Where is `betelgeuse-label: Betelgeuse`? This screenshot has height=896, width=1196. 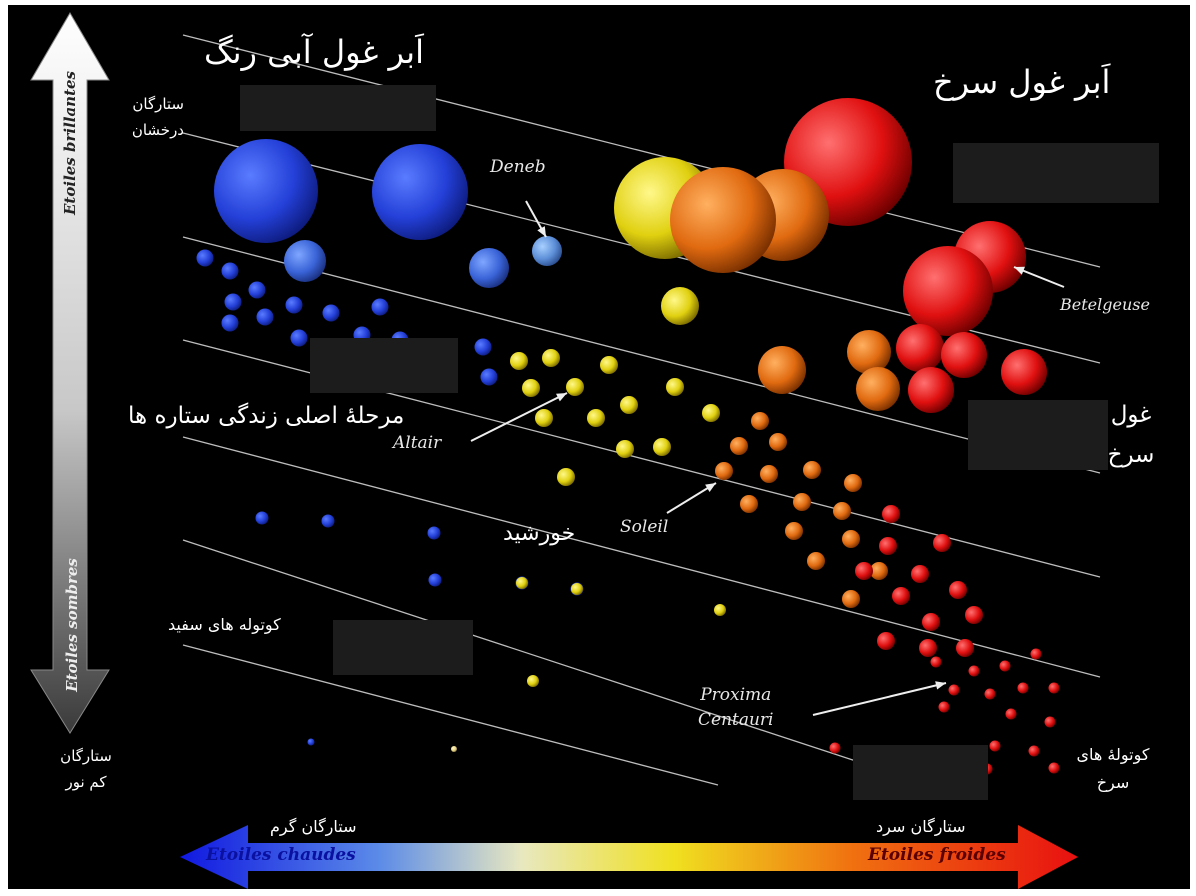 betelgeuse-label: Betelgeuse is located at coordinates (1105, 304).